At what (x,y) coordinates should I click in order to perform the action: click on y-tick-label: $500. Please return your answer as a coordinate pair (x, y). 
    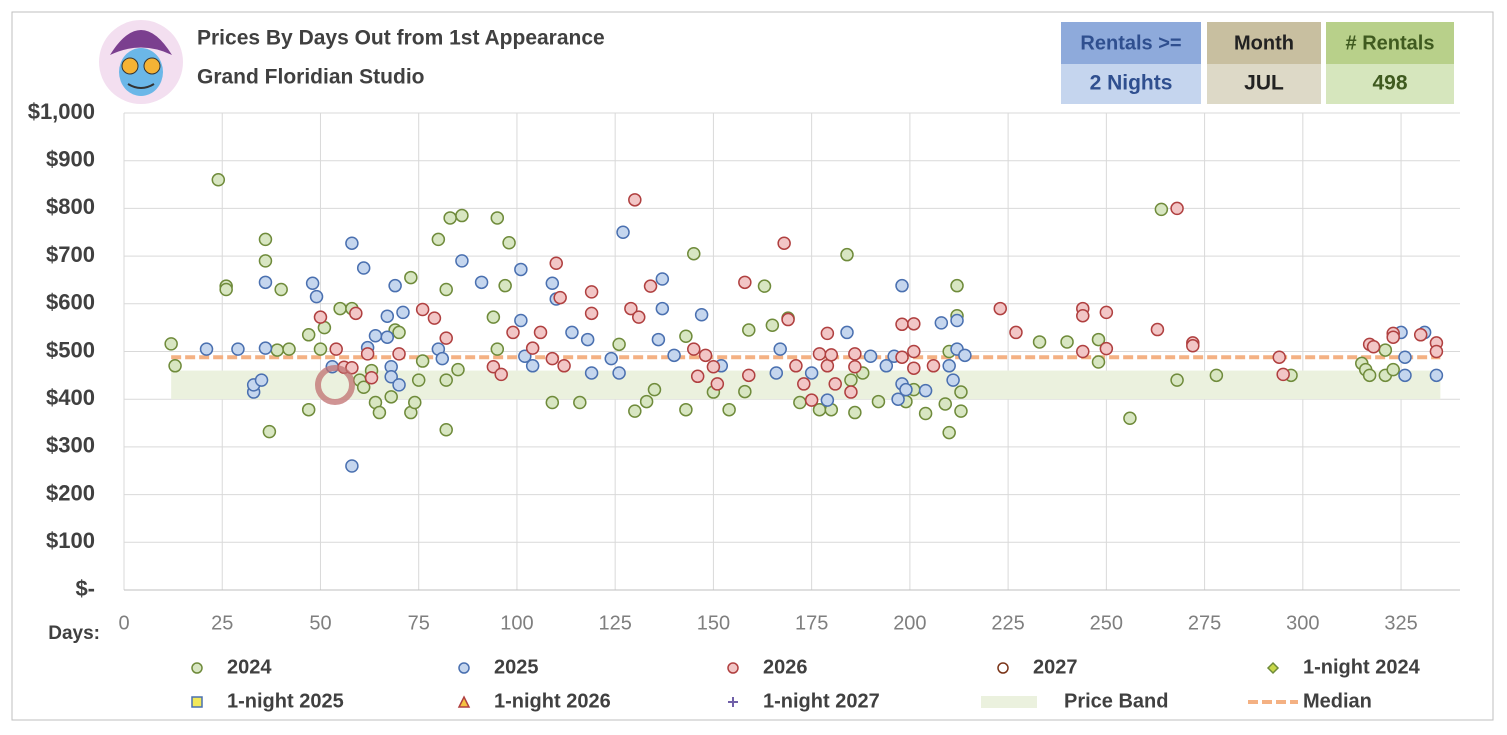
    Looking at the image, I should click on (70, 349).